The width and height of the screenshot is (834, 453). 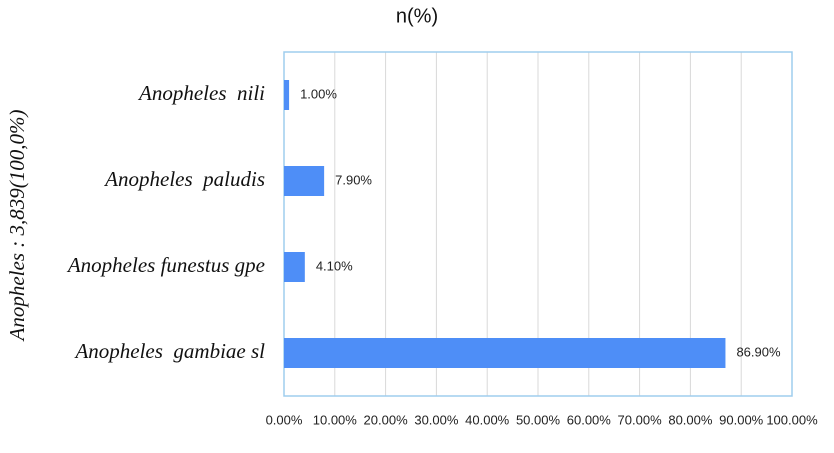 What do you see at coordinates (17, 226) in the screenshot?
I see `y-axis-title: Anopheles : 3,839(100,0%)` at bounding box center [17, 226].